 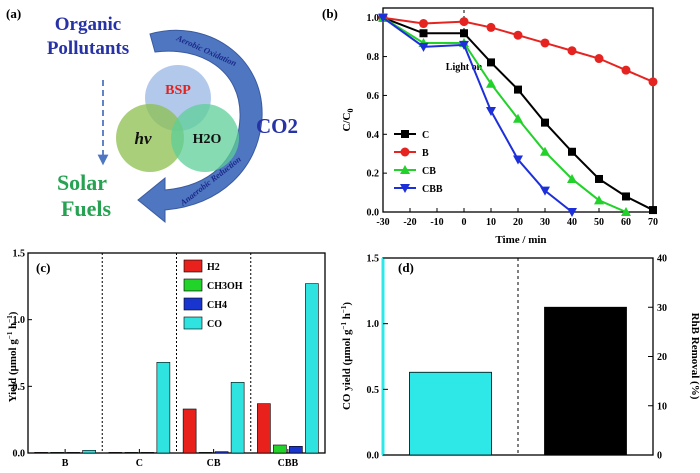 I want to click on panel-b-ytick-label: 0.4, so click(x=373, y=135).